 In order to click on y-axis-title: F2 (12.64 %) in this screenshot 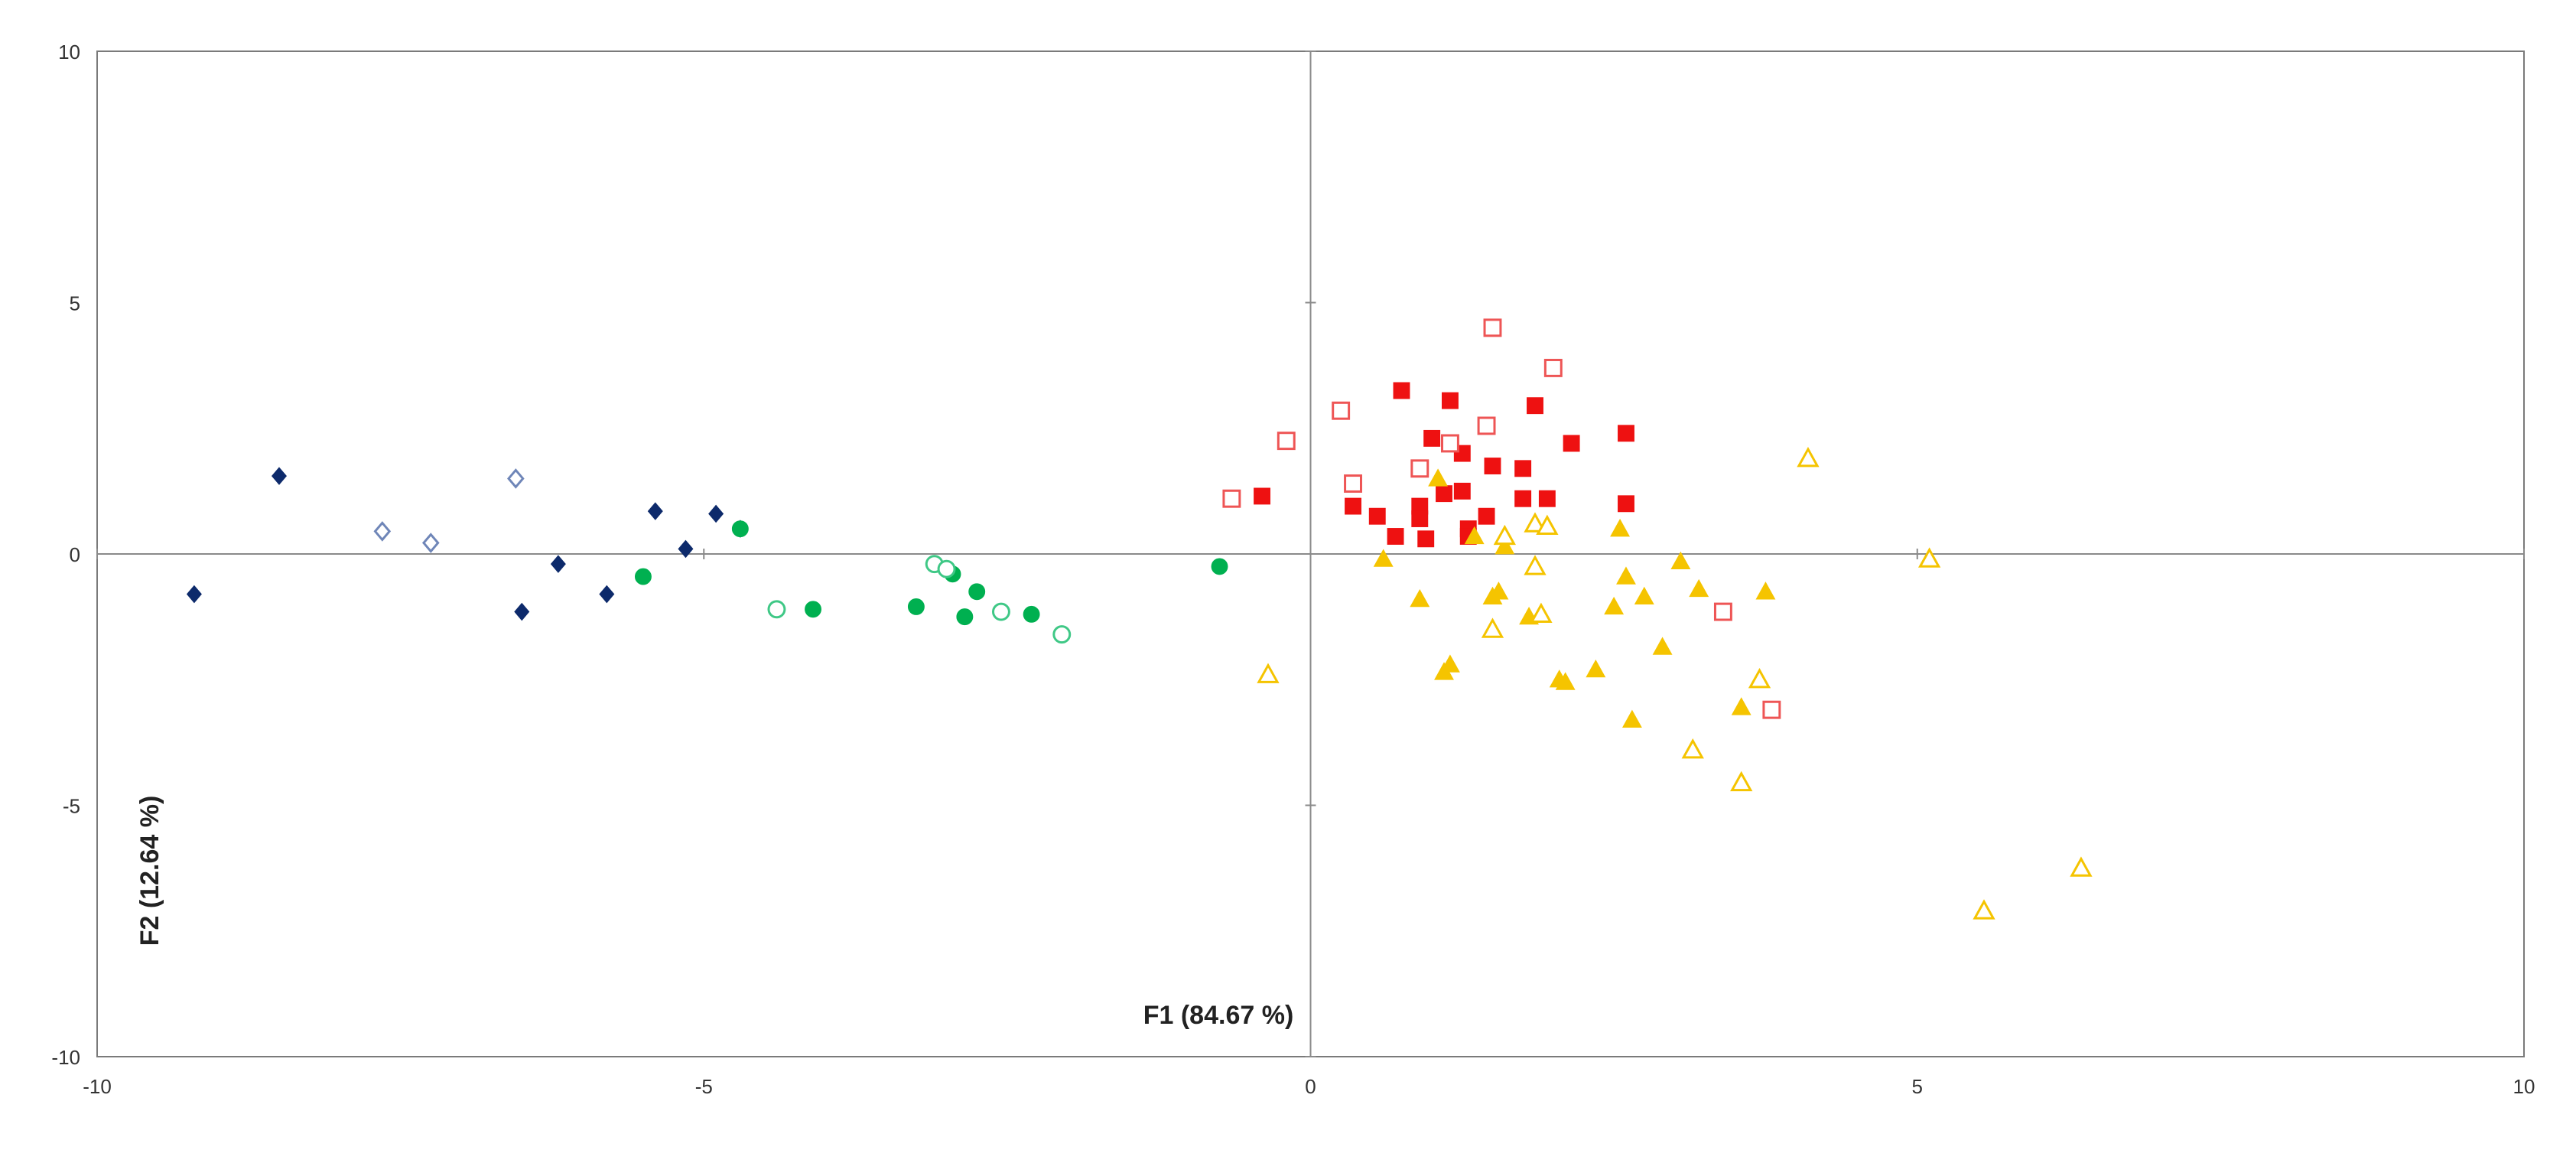, I will do `click(149, 871)`.